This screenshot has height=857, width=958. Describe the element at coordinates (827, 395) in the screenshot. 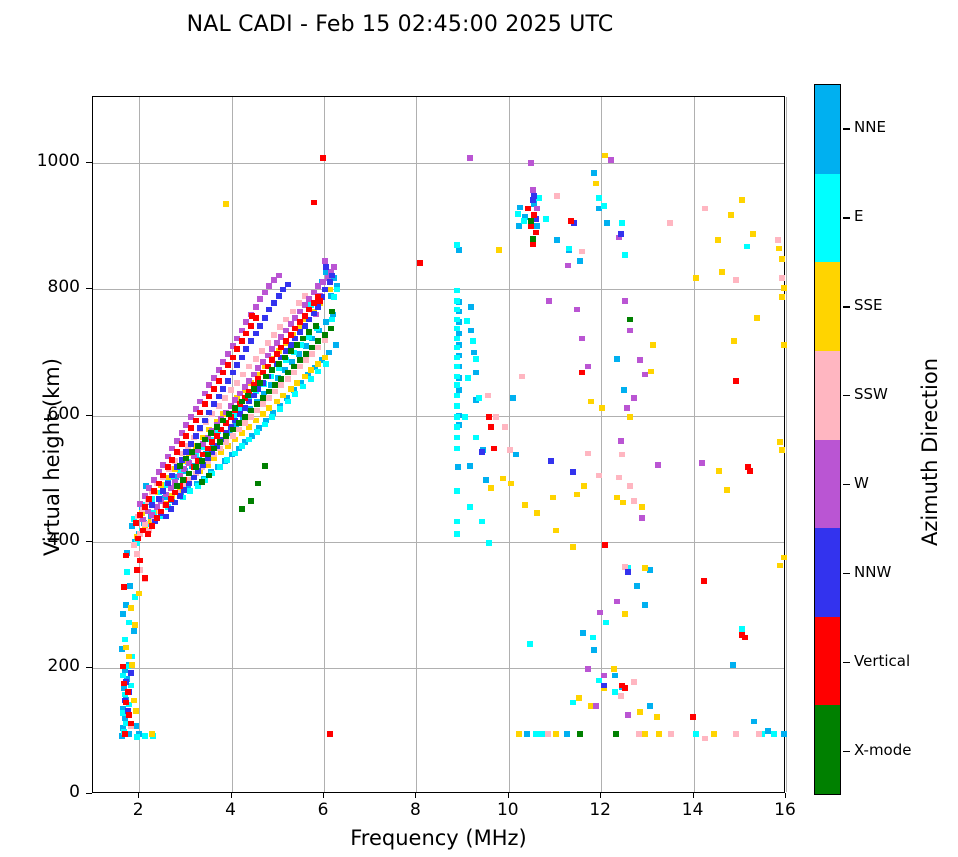

I see `colorbar-segment-ssw` at that location.